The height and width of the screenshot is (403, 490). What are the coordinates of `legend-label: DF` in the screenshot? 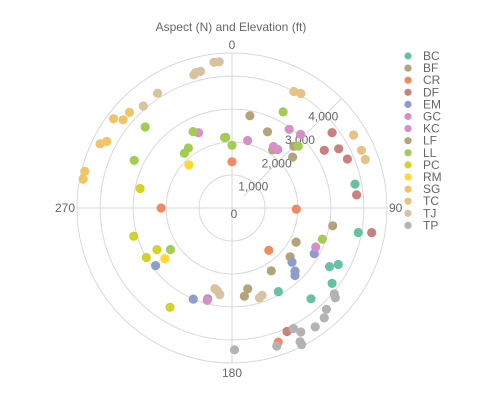 It's located at (431, 92).